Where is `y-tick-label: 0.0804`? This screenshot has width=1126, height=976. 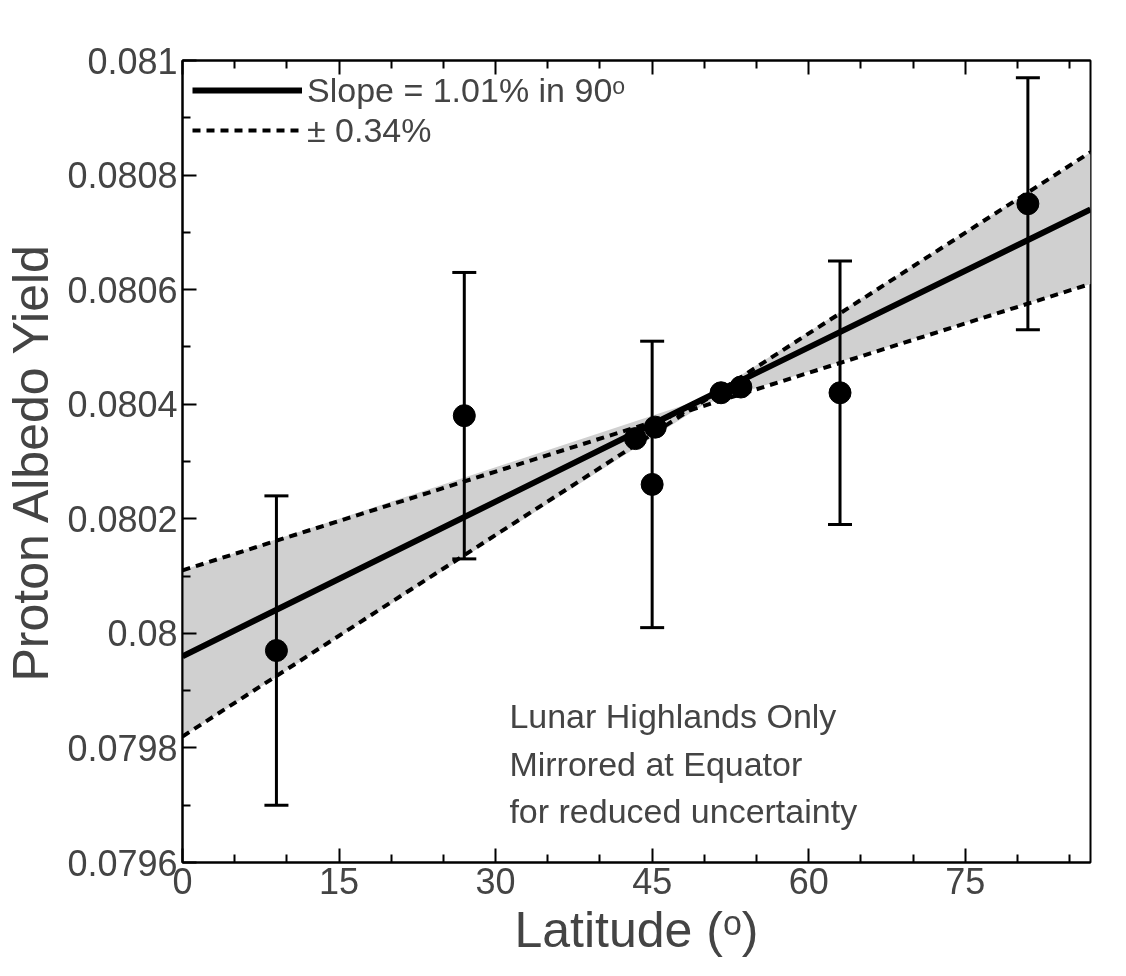
y-tick-label: 0.0804 is located at coordinates (122, 405).